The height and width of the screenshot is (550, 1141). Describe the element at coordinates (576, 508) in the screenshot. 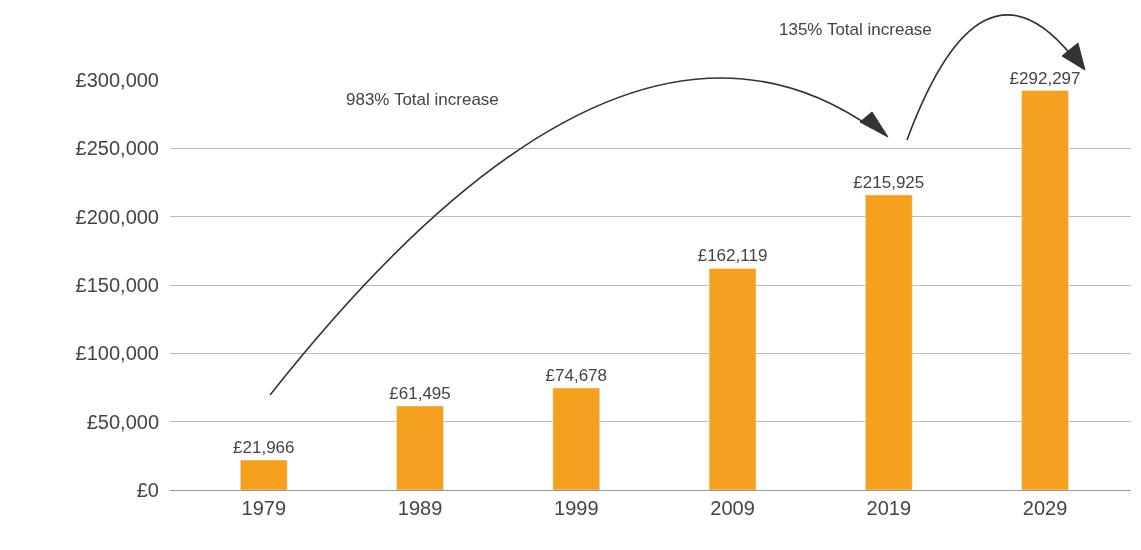

I see `x-tick-label: 1999` at that location.